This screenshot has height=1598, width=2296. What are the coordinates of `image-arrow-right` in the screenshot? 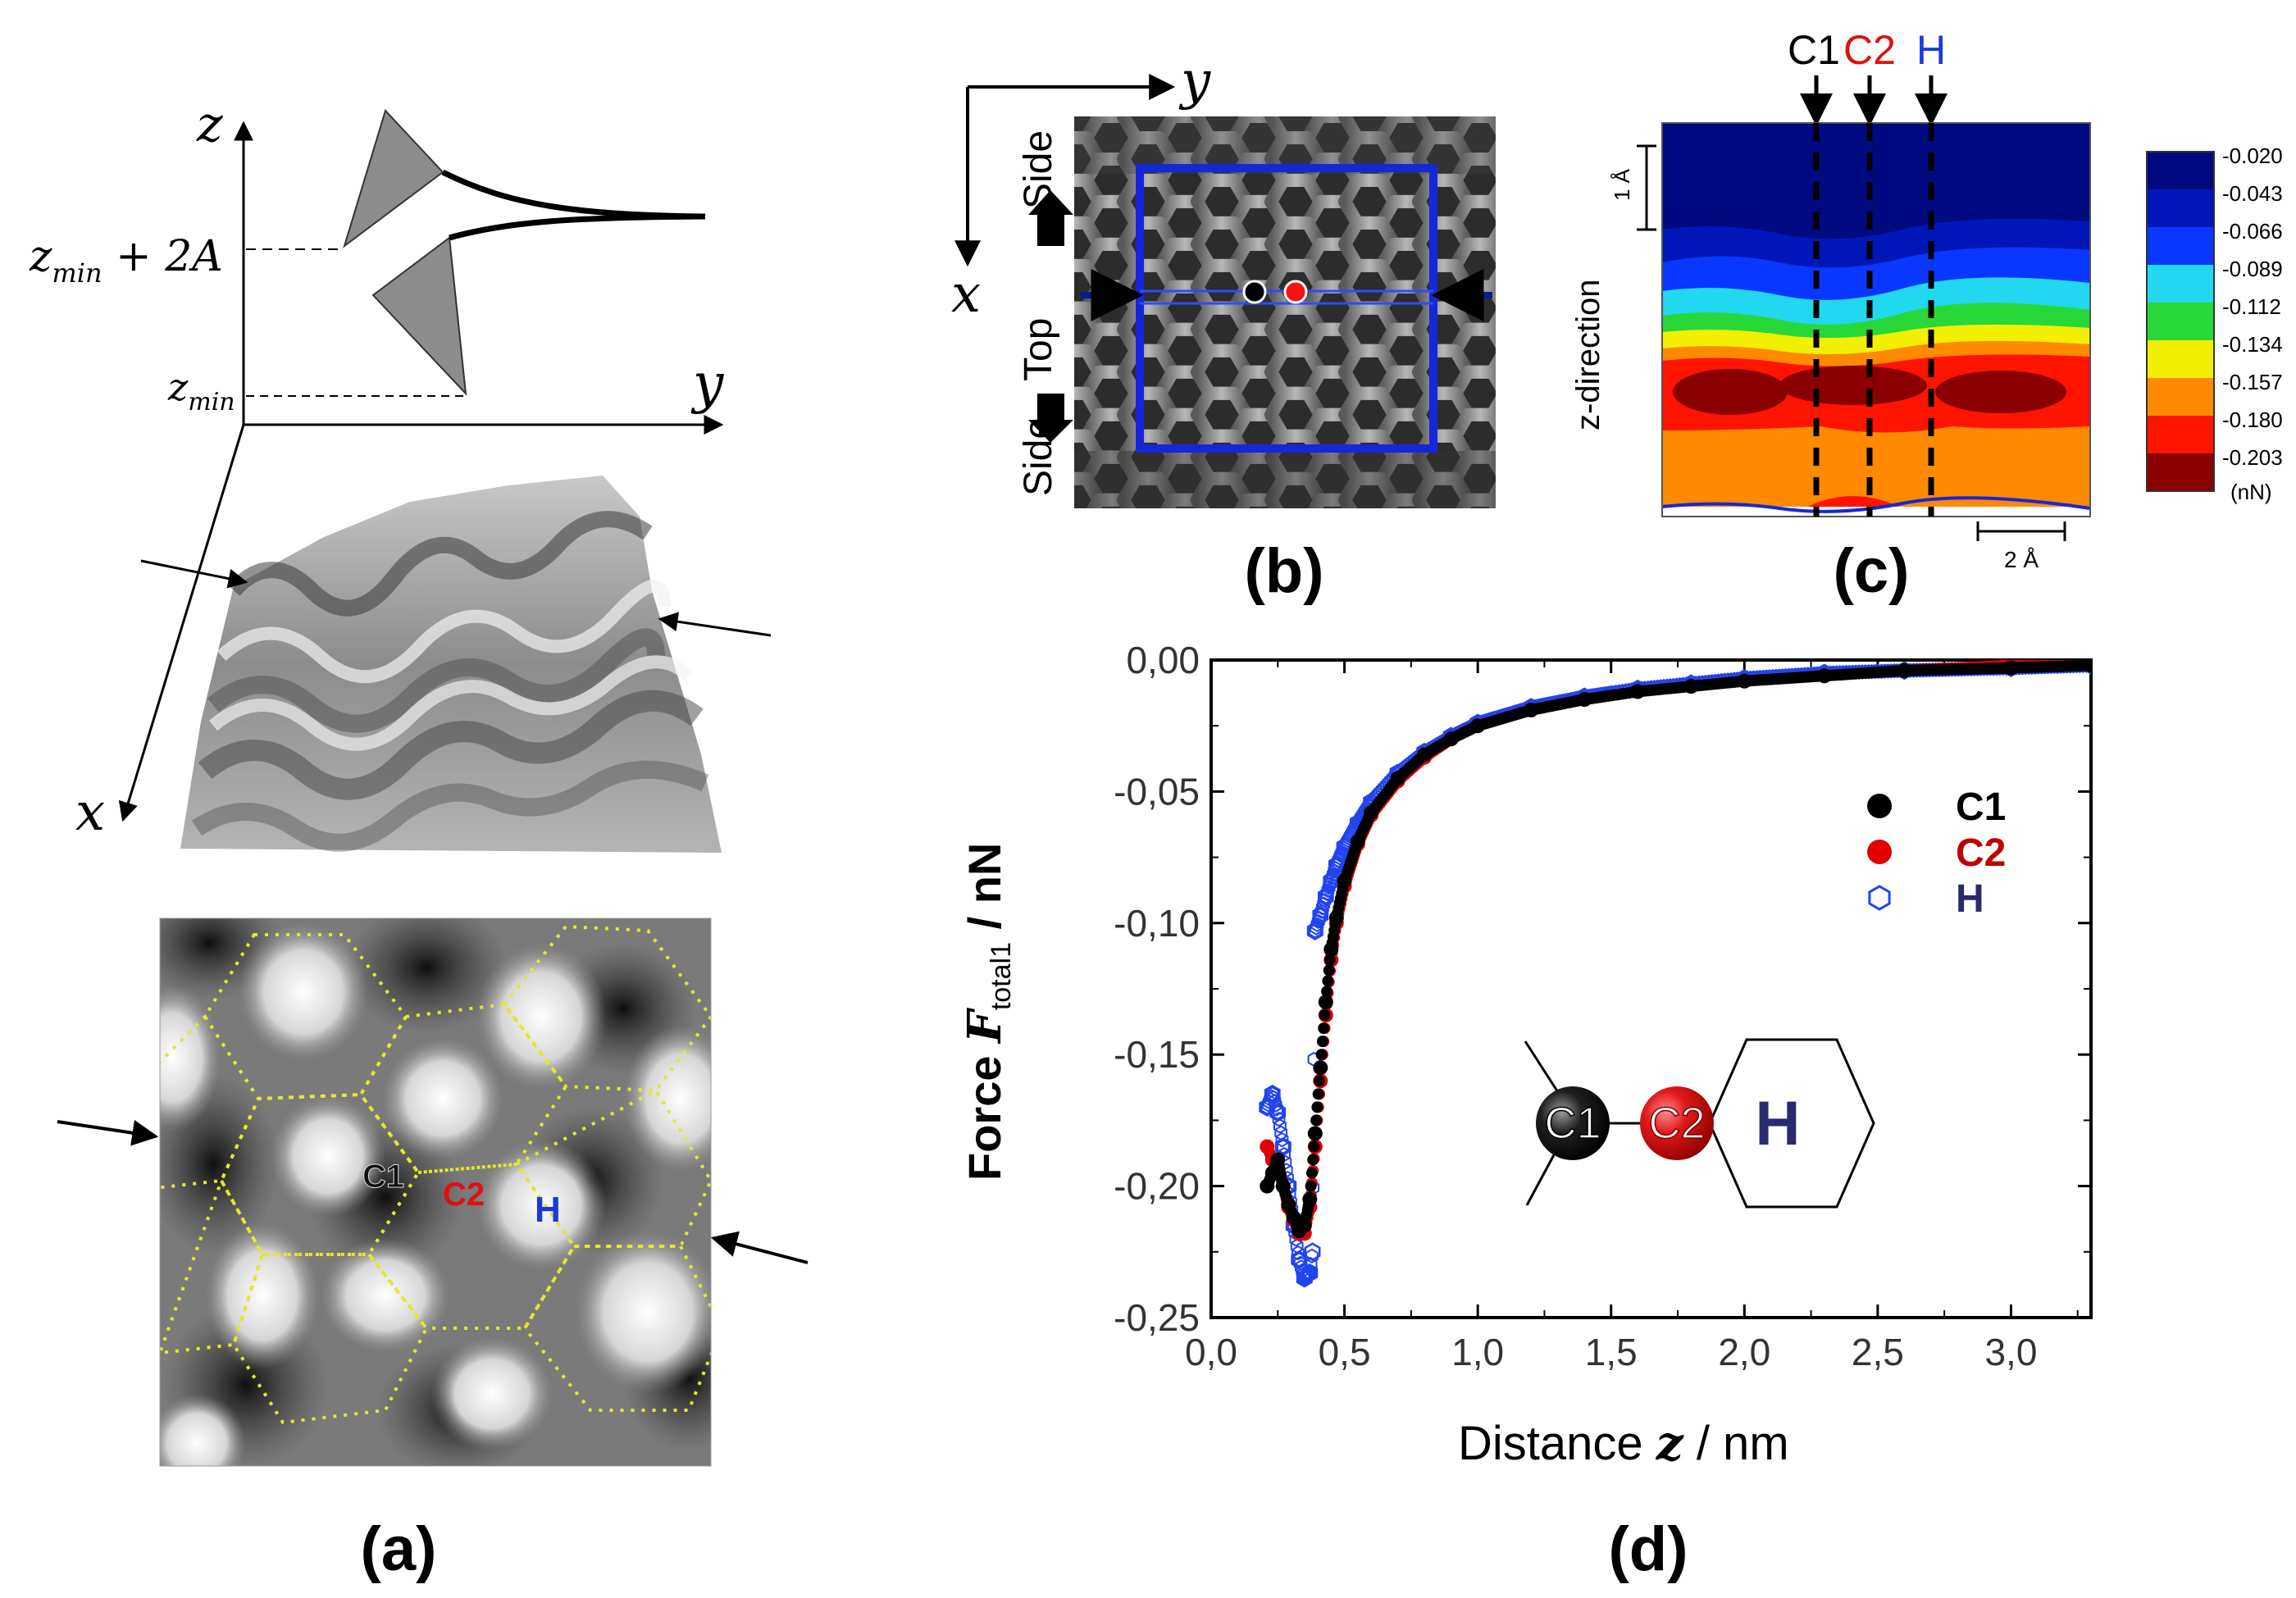 It's located at (759, 1247).